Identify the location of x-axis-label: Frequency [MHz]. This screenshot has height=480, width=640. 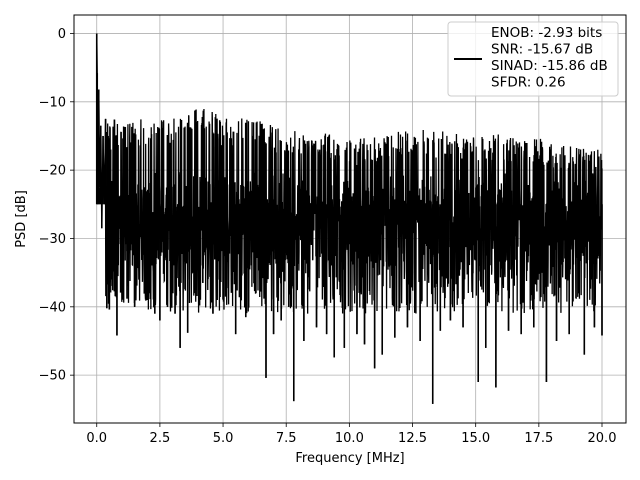
(349, 458).